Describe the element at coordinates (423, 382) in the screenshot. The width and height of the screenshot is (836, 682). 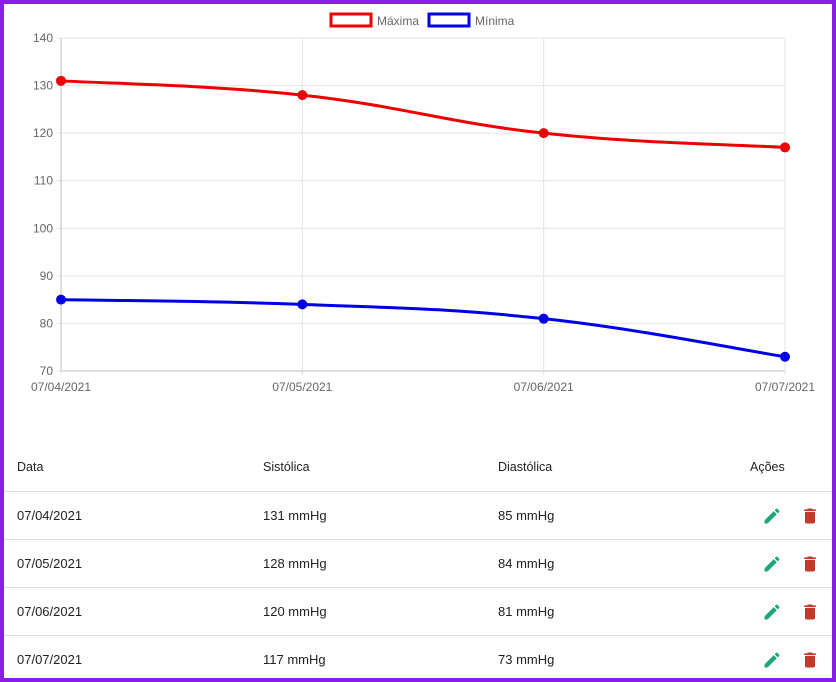
I see `x-axis: 07/04/2021 07/05/2021 07/06/2021 07/07/2021` at that location.